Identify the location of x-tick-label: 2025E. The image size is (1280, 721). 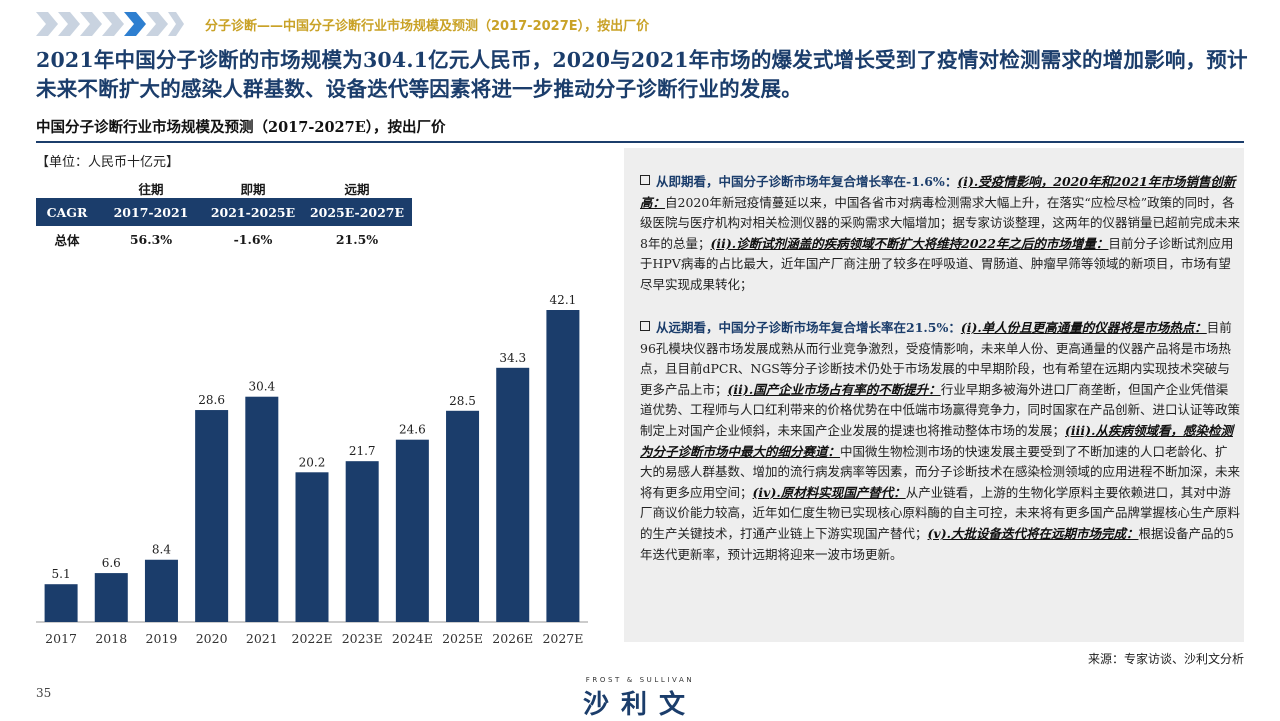
(462, 638).